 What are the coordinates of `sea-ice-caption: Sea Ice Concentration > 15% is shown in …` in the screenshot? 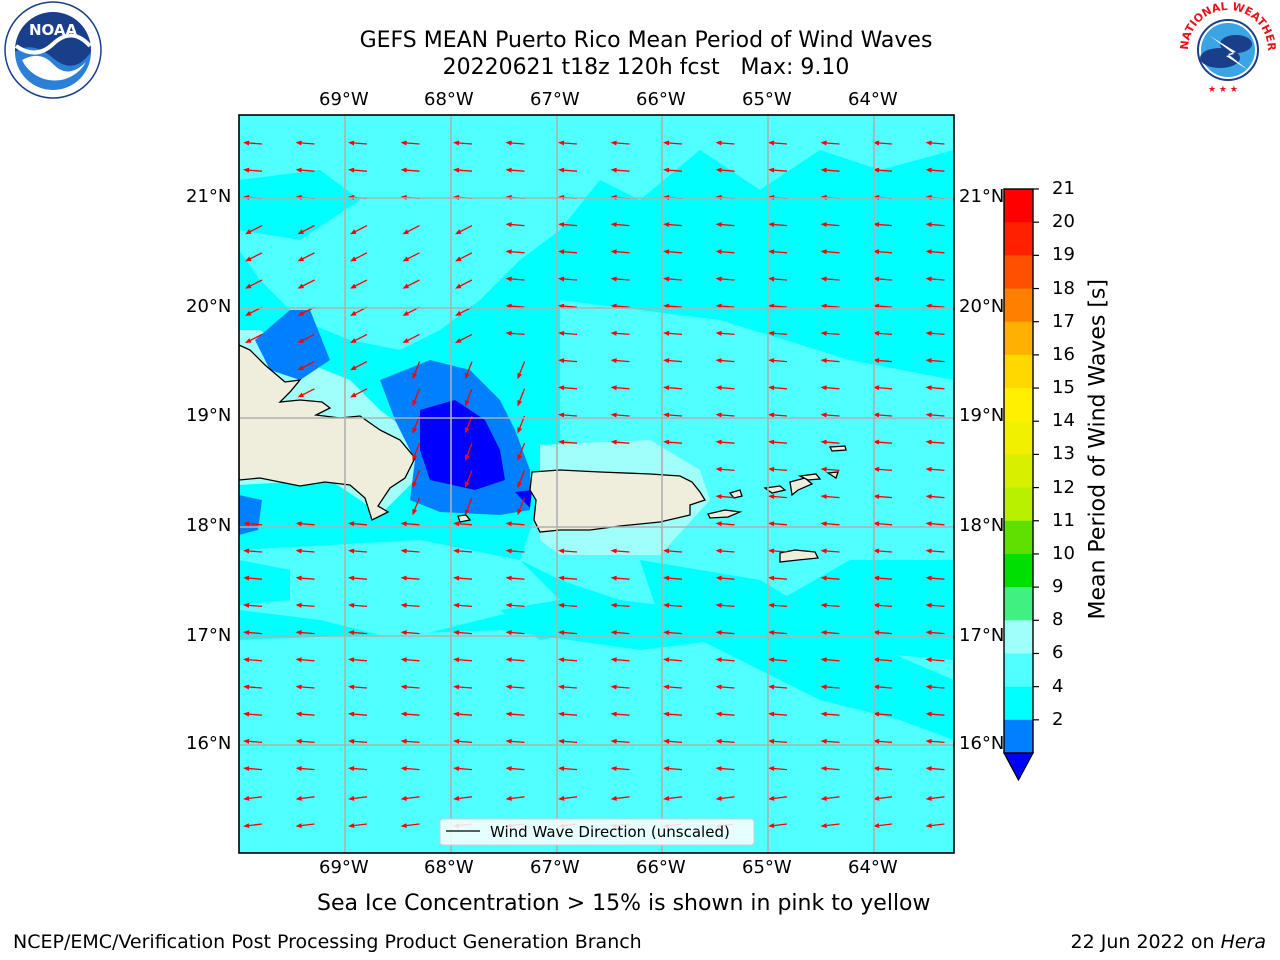 It's located at (624, 903).